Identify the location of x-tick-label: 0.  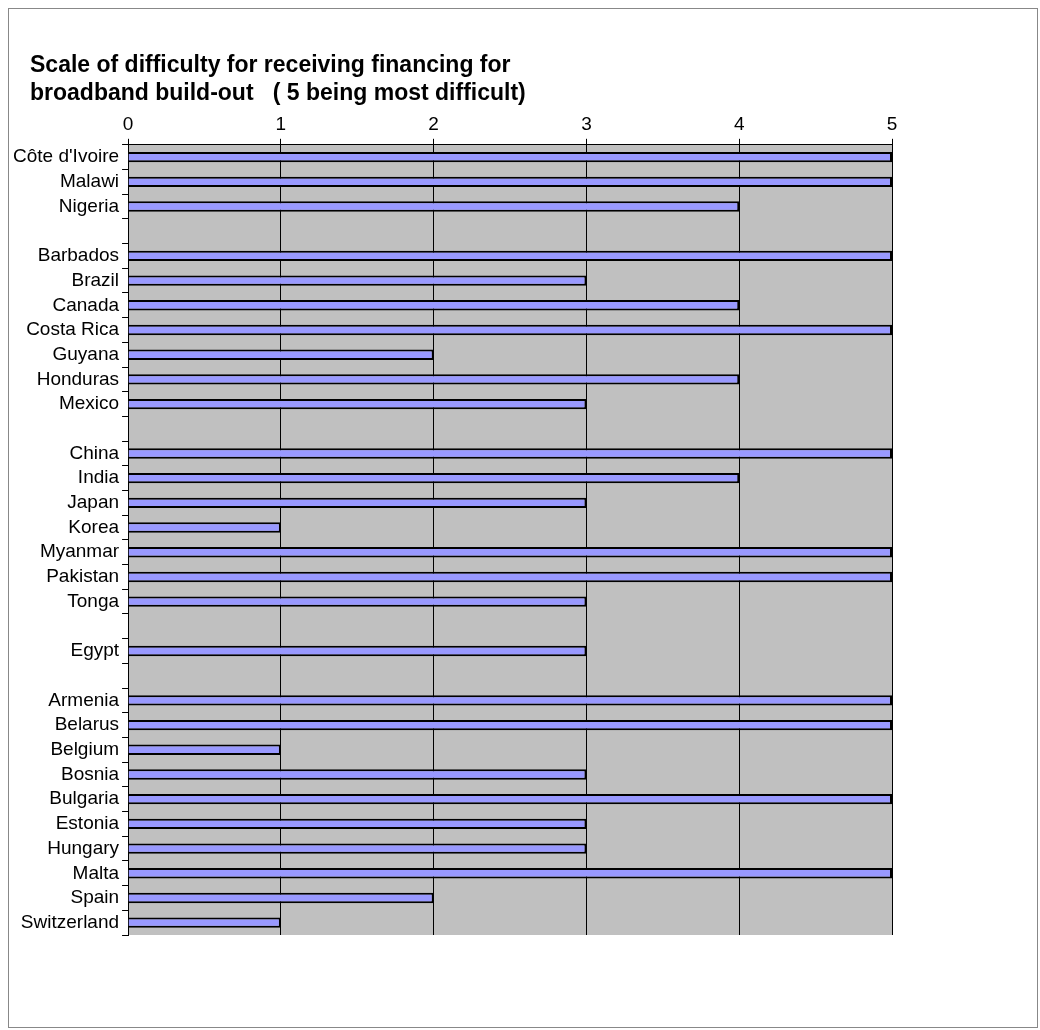
(128, 123).